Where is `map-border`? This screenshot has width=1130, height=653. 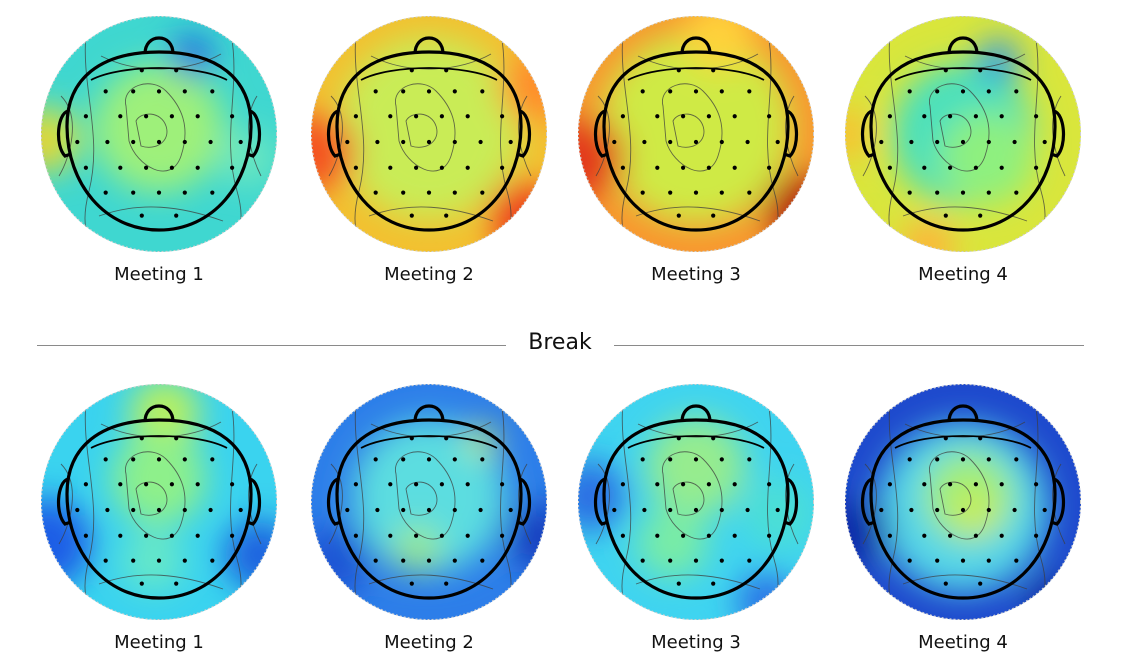 map-border is located at coordinates (696, 502).